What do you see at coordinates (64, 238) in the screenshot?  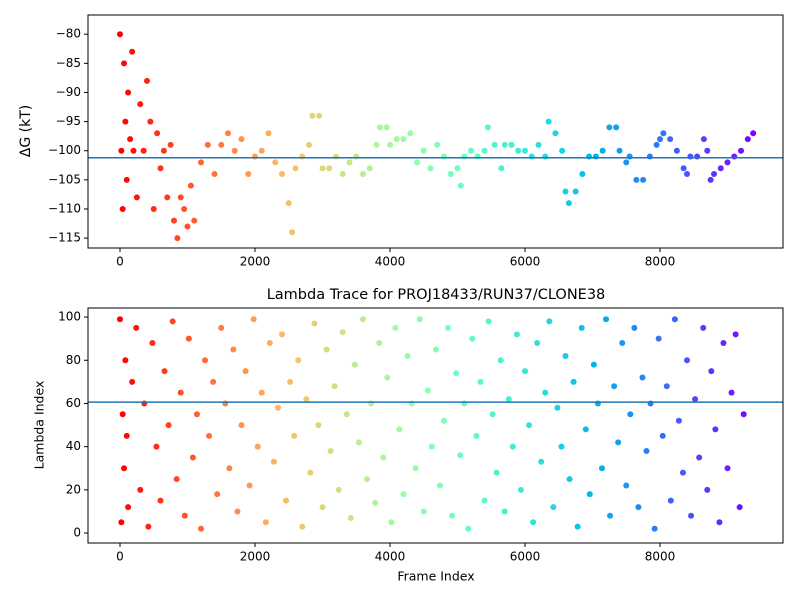 I see `y-tick-label: −115` at bounding box center [64, 238].